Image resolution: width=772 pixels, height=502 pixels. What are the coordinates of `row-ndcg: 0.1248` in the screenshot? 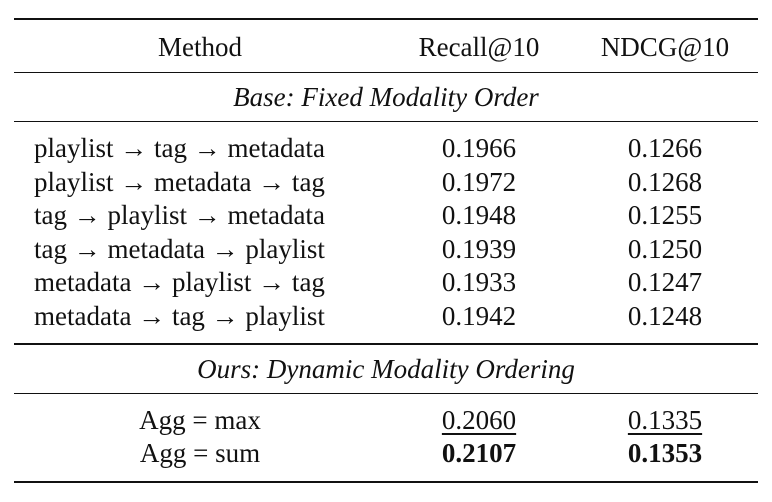 It's located at (665, 315).